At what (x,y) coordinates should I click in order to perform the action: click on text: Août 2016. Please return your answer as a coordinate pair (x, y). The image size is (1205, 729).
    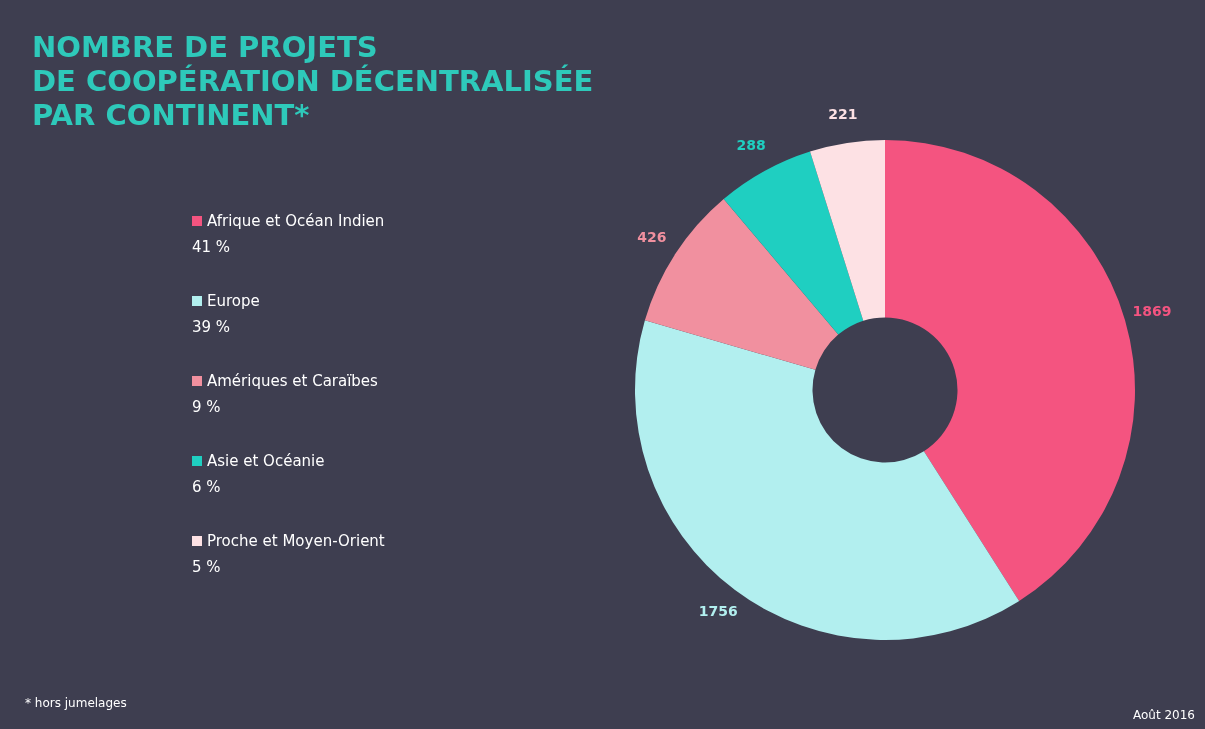
    Looking at the image, I should click on (1163, 715).